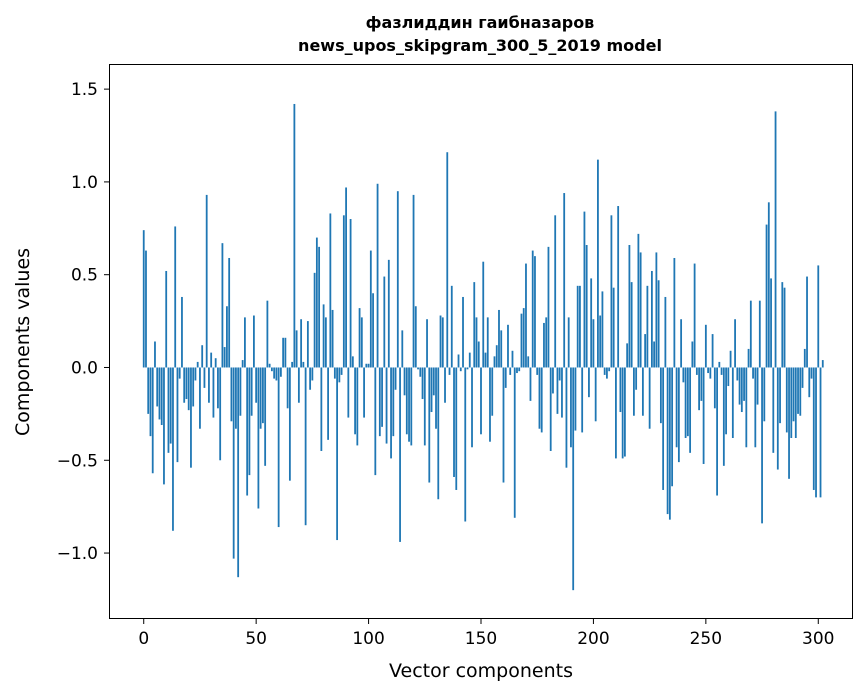  Describe the element at coordinates (256, 639) in the screenshot. I see `x-tick-label: 50` at that location.